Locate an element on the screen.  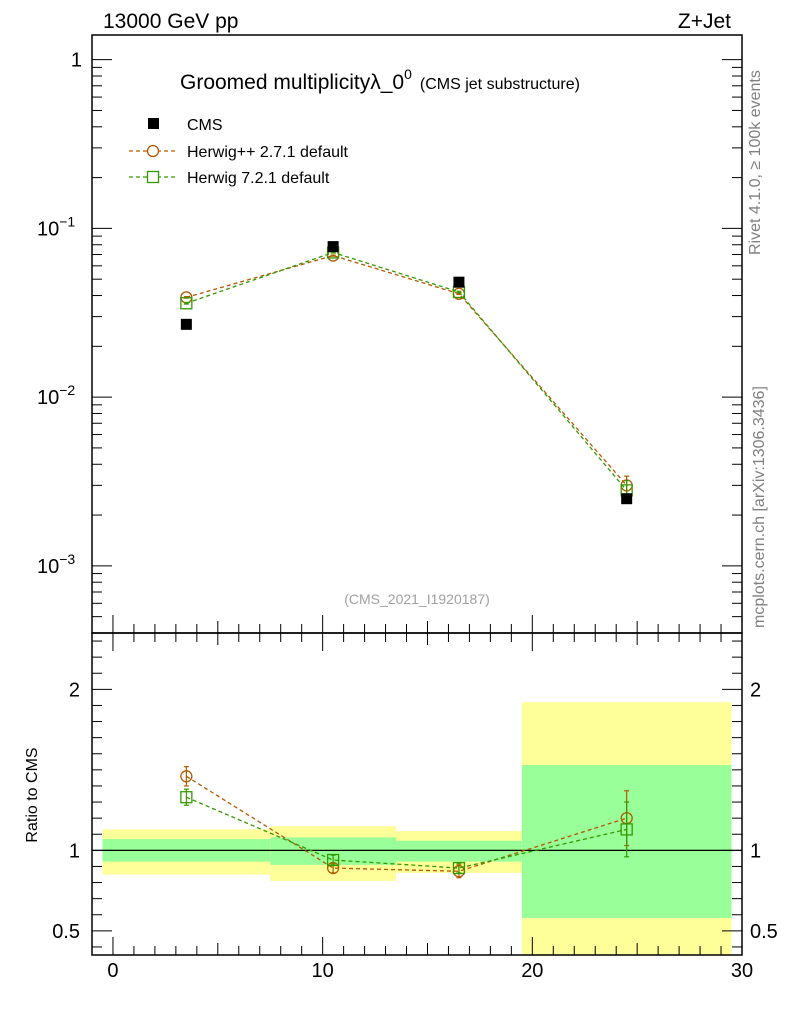
legend-marker-cms is located at coordinates (153, 123).